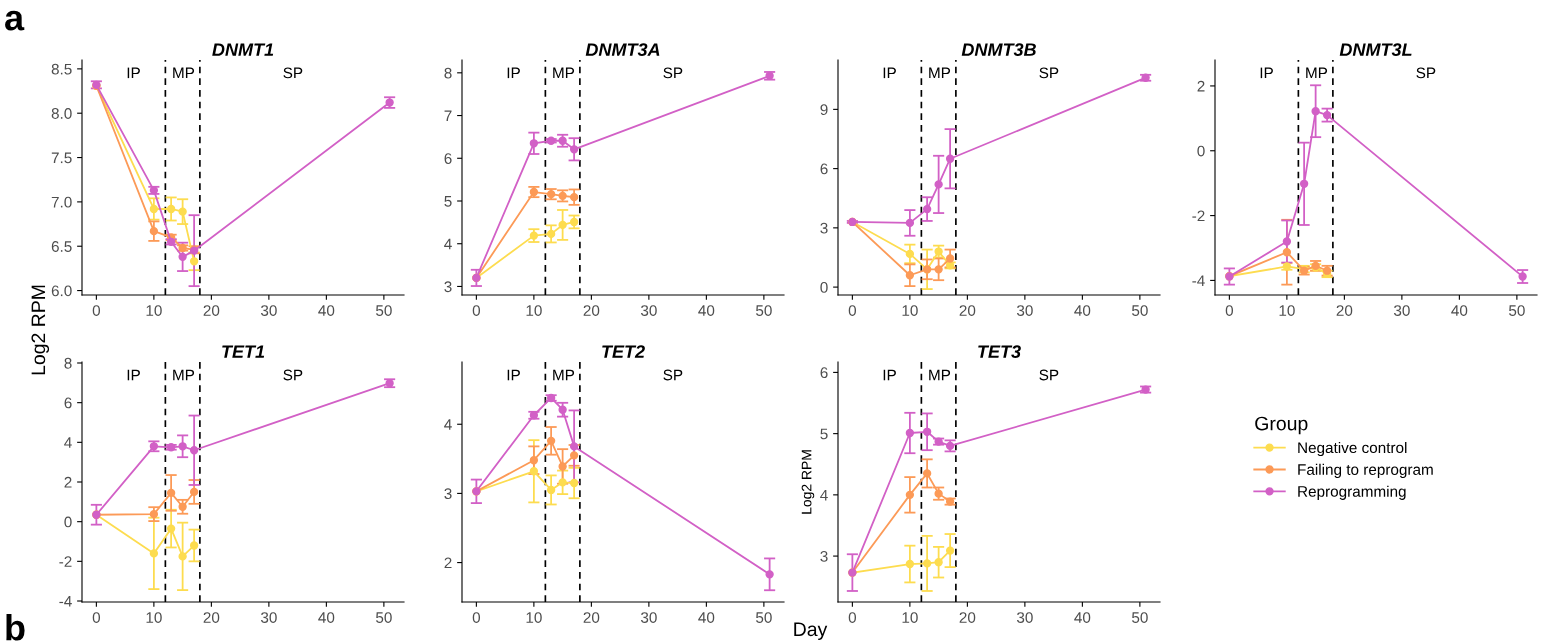 The height and width of the screenshot is (644, 1553). Describe the element at coordinates (1352, 449) in the screenshot. I see `legend-label: Negative control` at that location.